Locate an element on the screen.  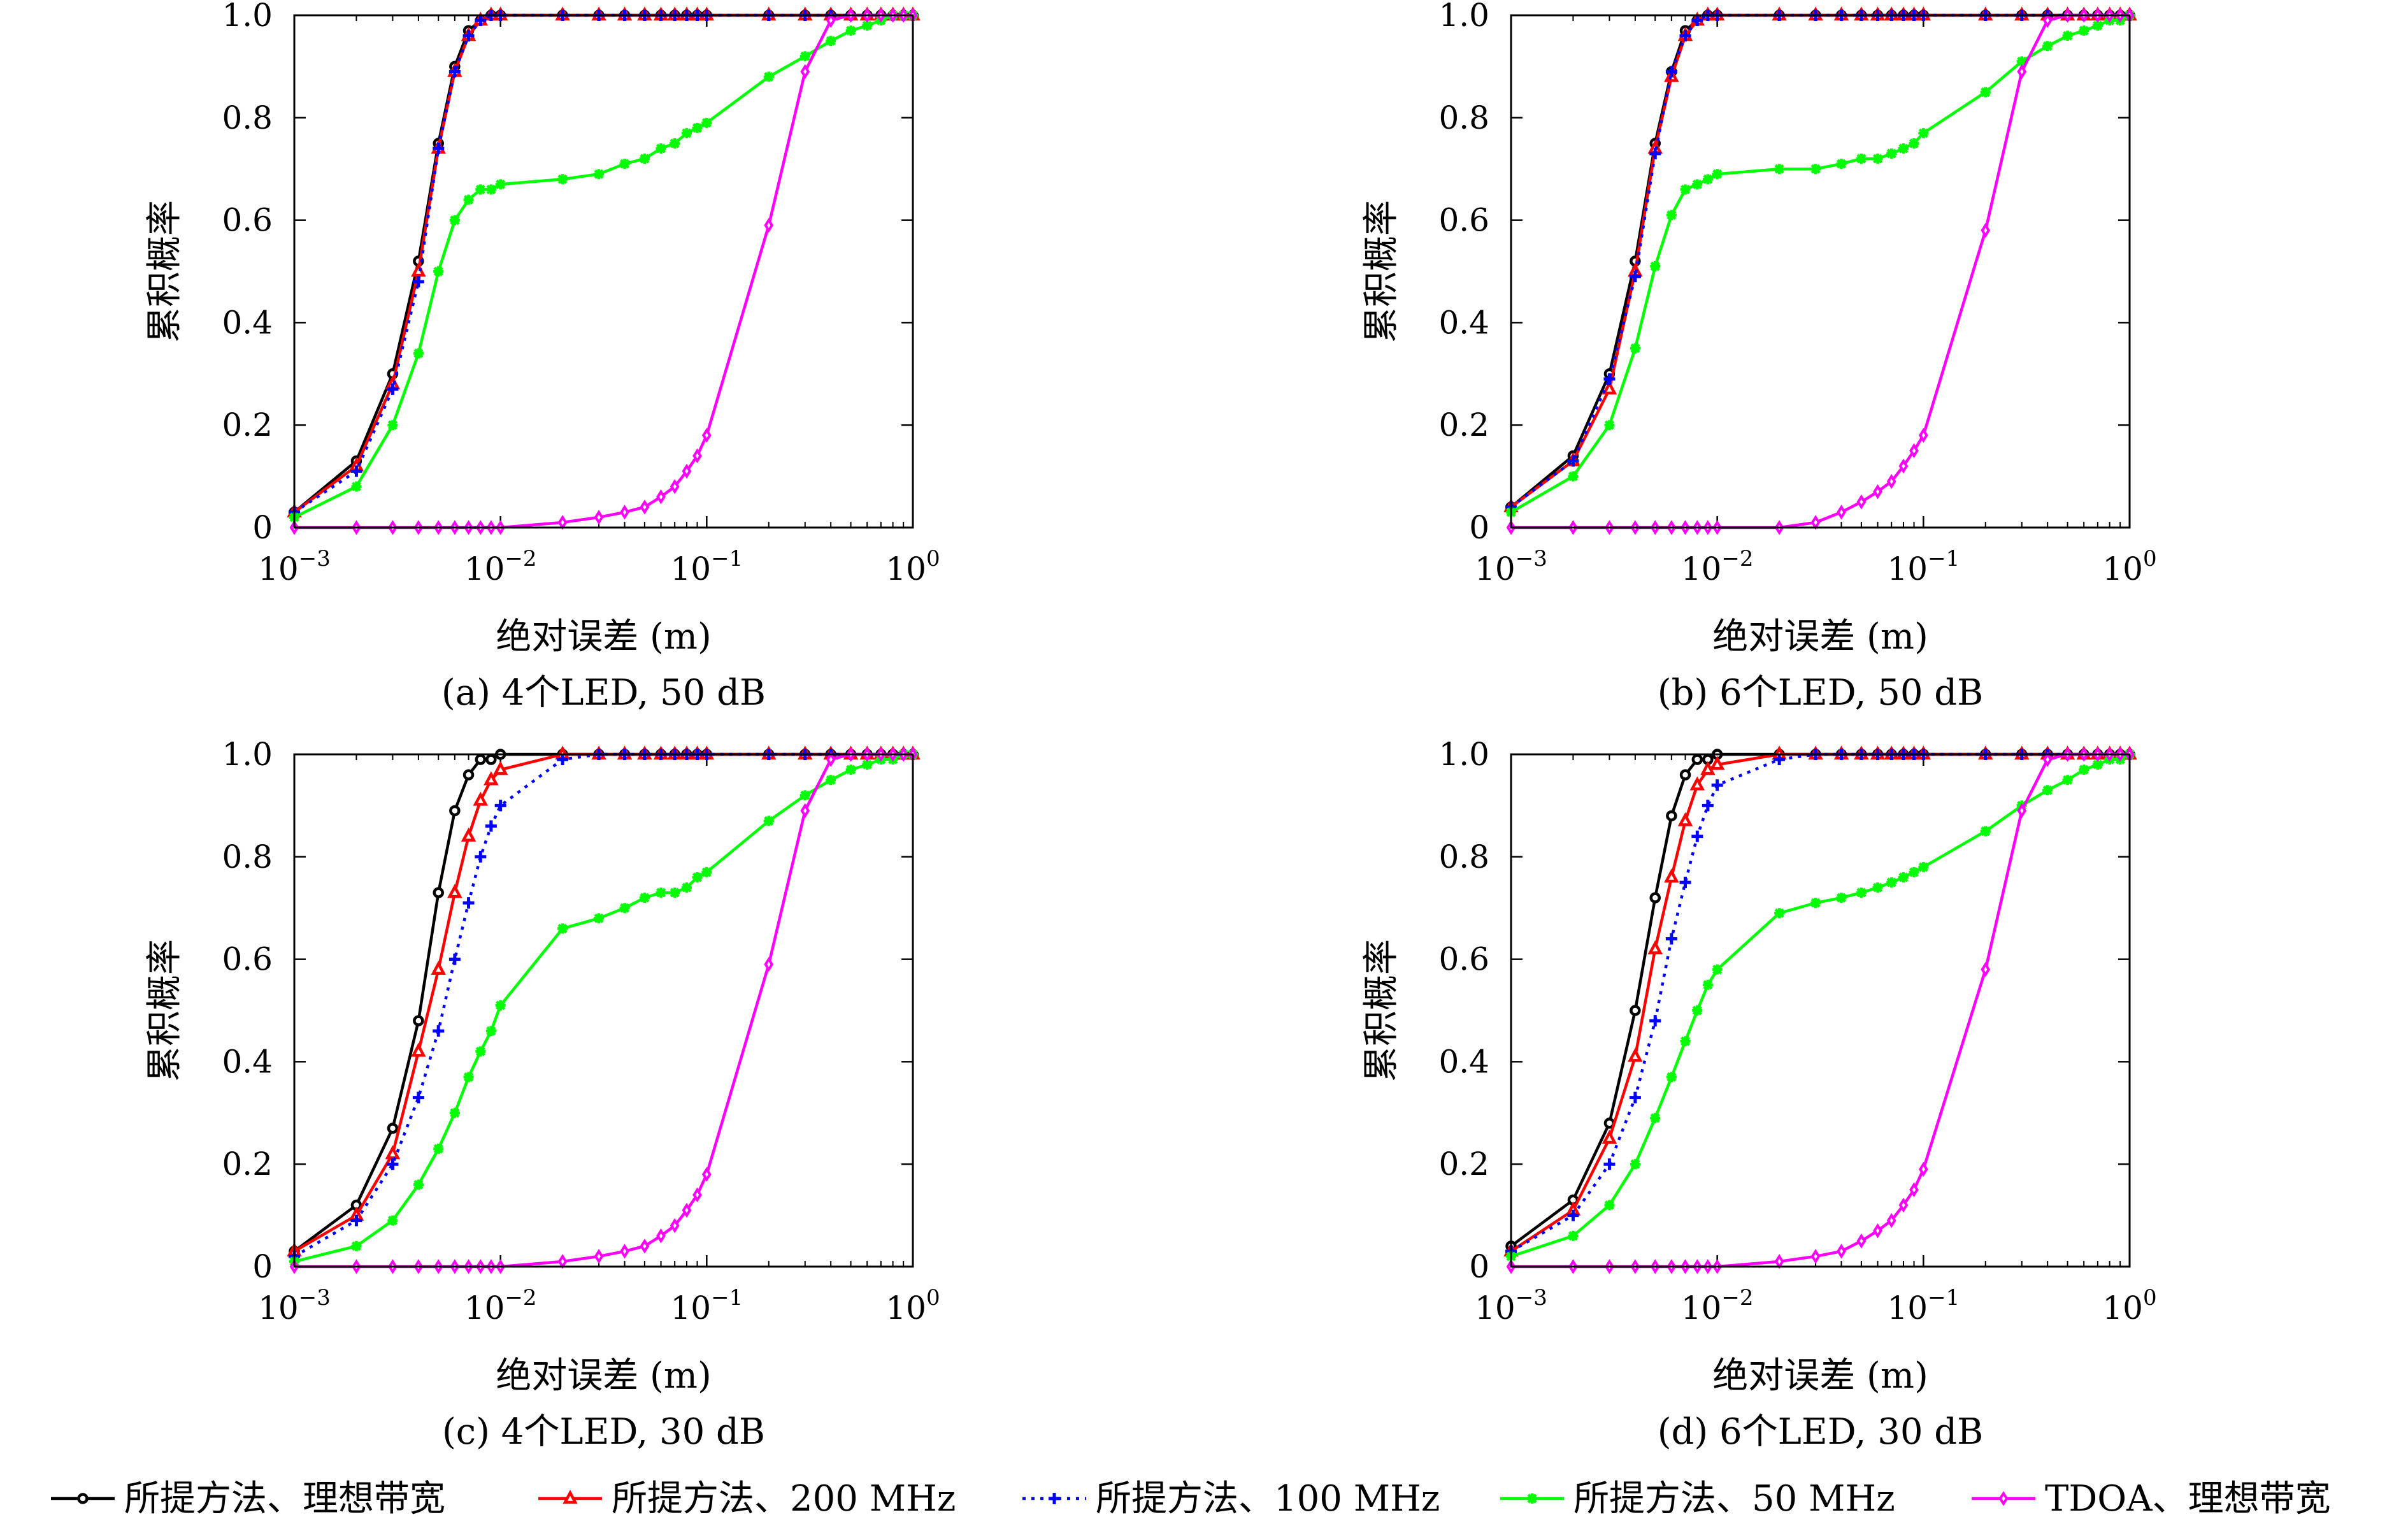
panel-caption: (b) 6个LED, 50 dB is located at coordinates (1821, 693).